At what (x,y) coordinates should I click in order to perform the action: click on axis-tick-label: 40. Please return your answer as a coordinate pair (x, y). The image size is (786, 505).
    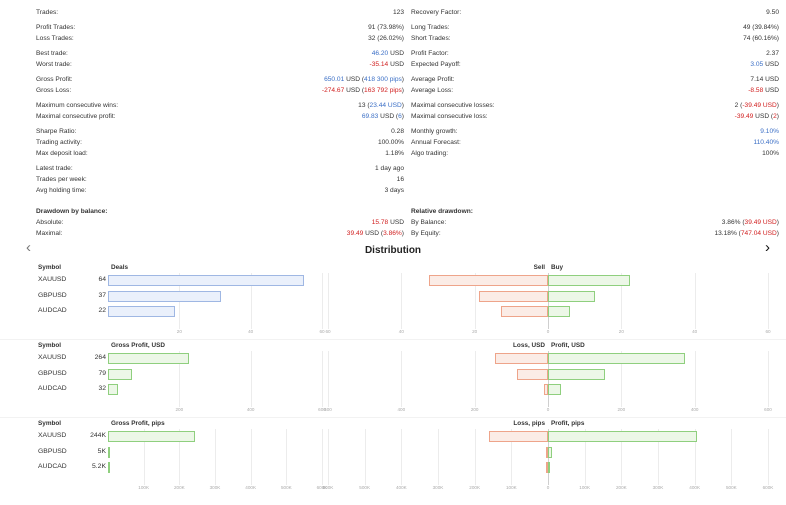
    Looking at the image, I should click on (251, 331).